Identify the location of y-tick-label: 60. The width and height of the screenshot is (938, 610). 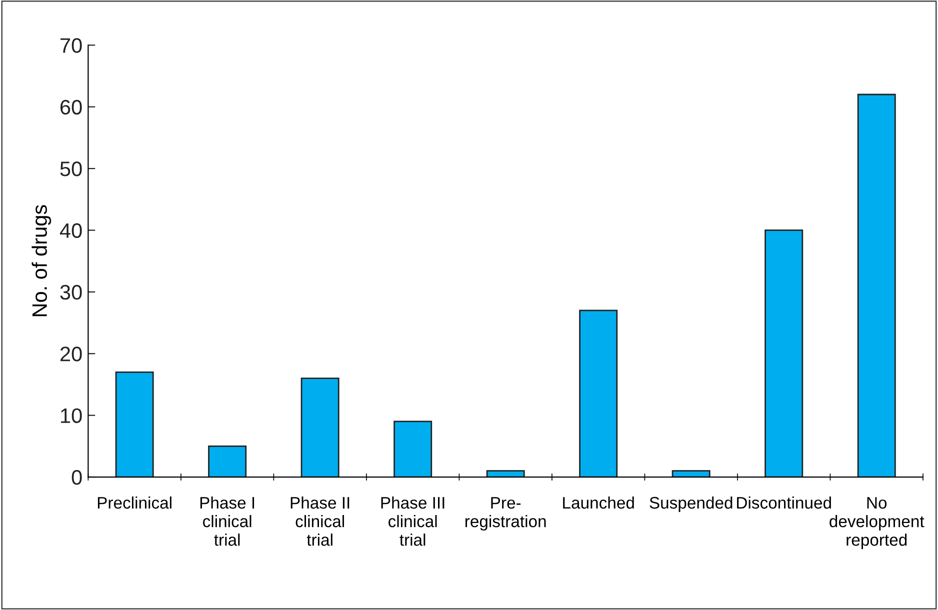
(71, 107).